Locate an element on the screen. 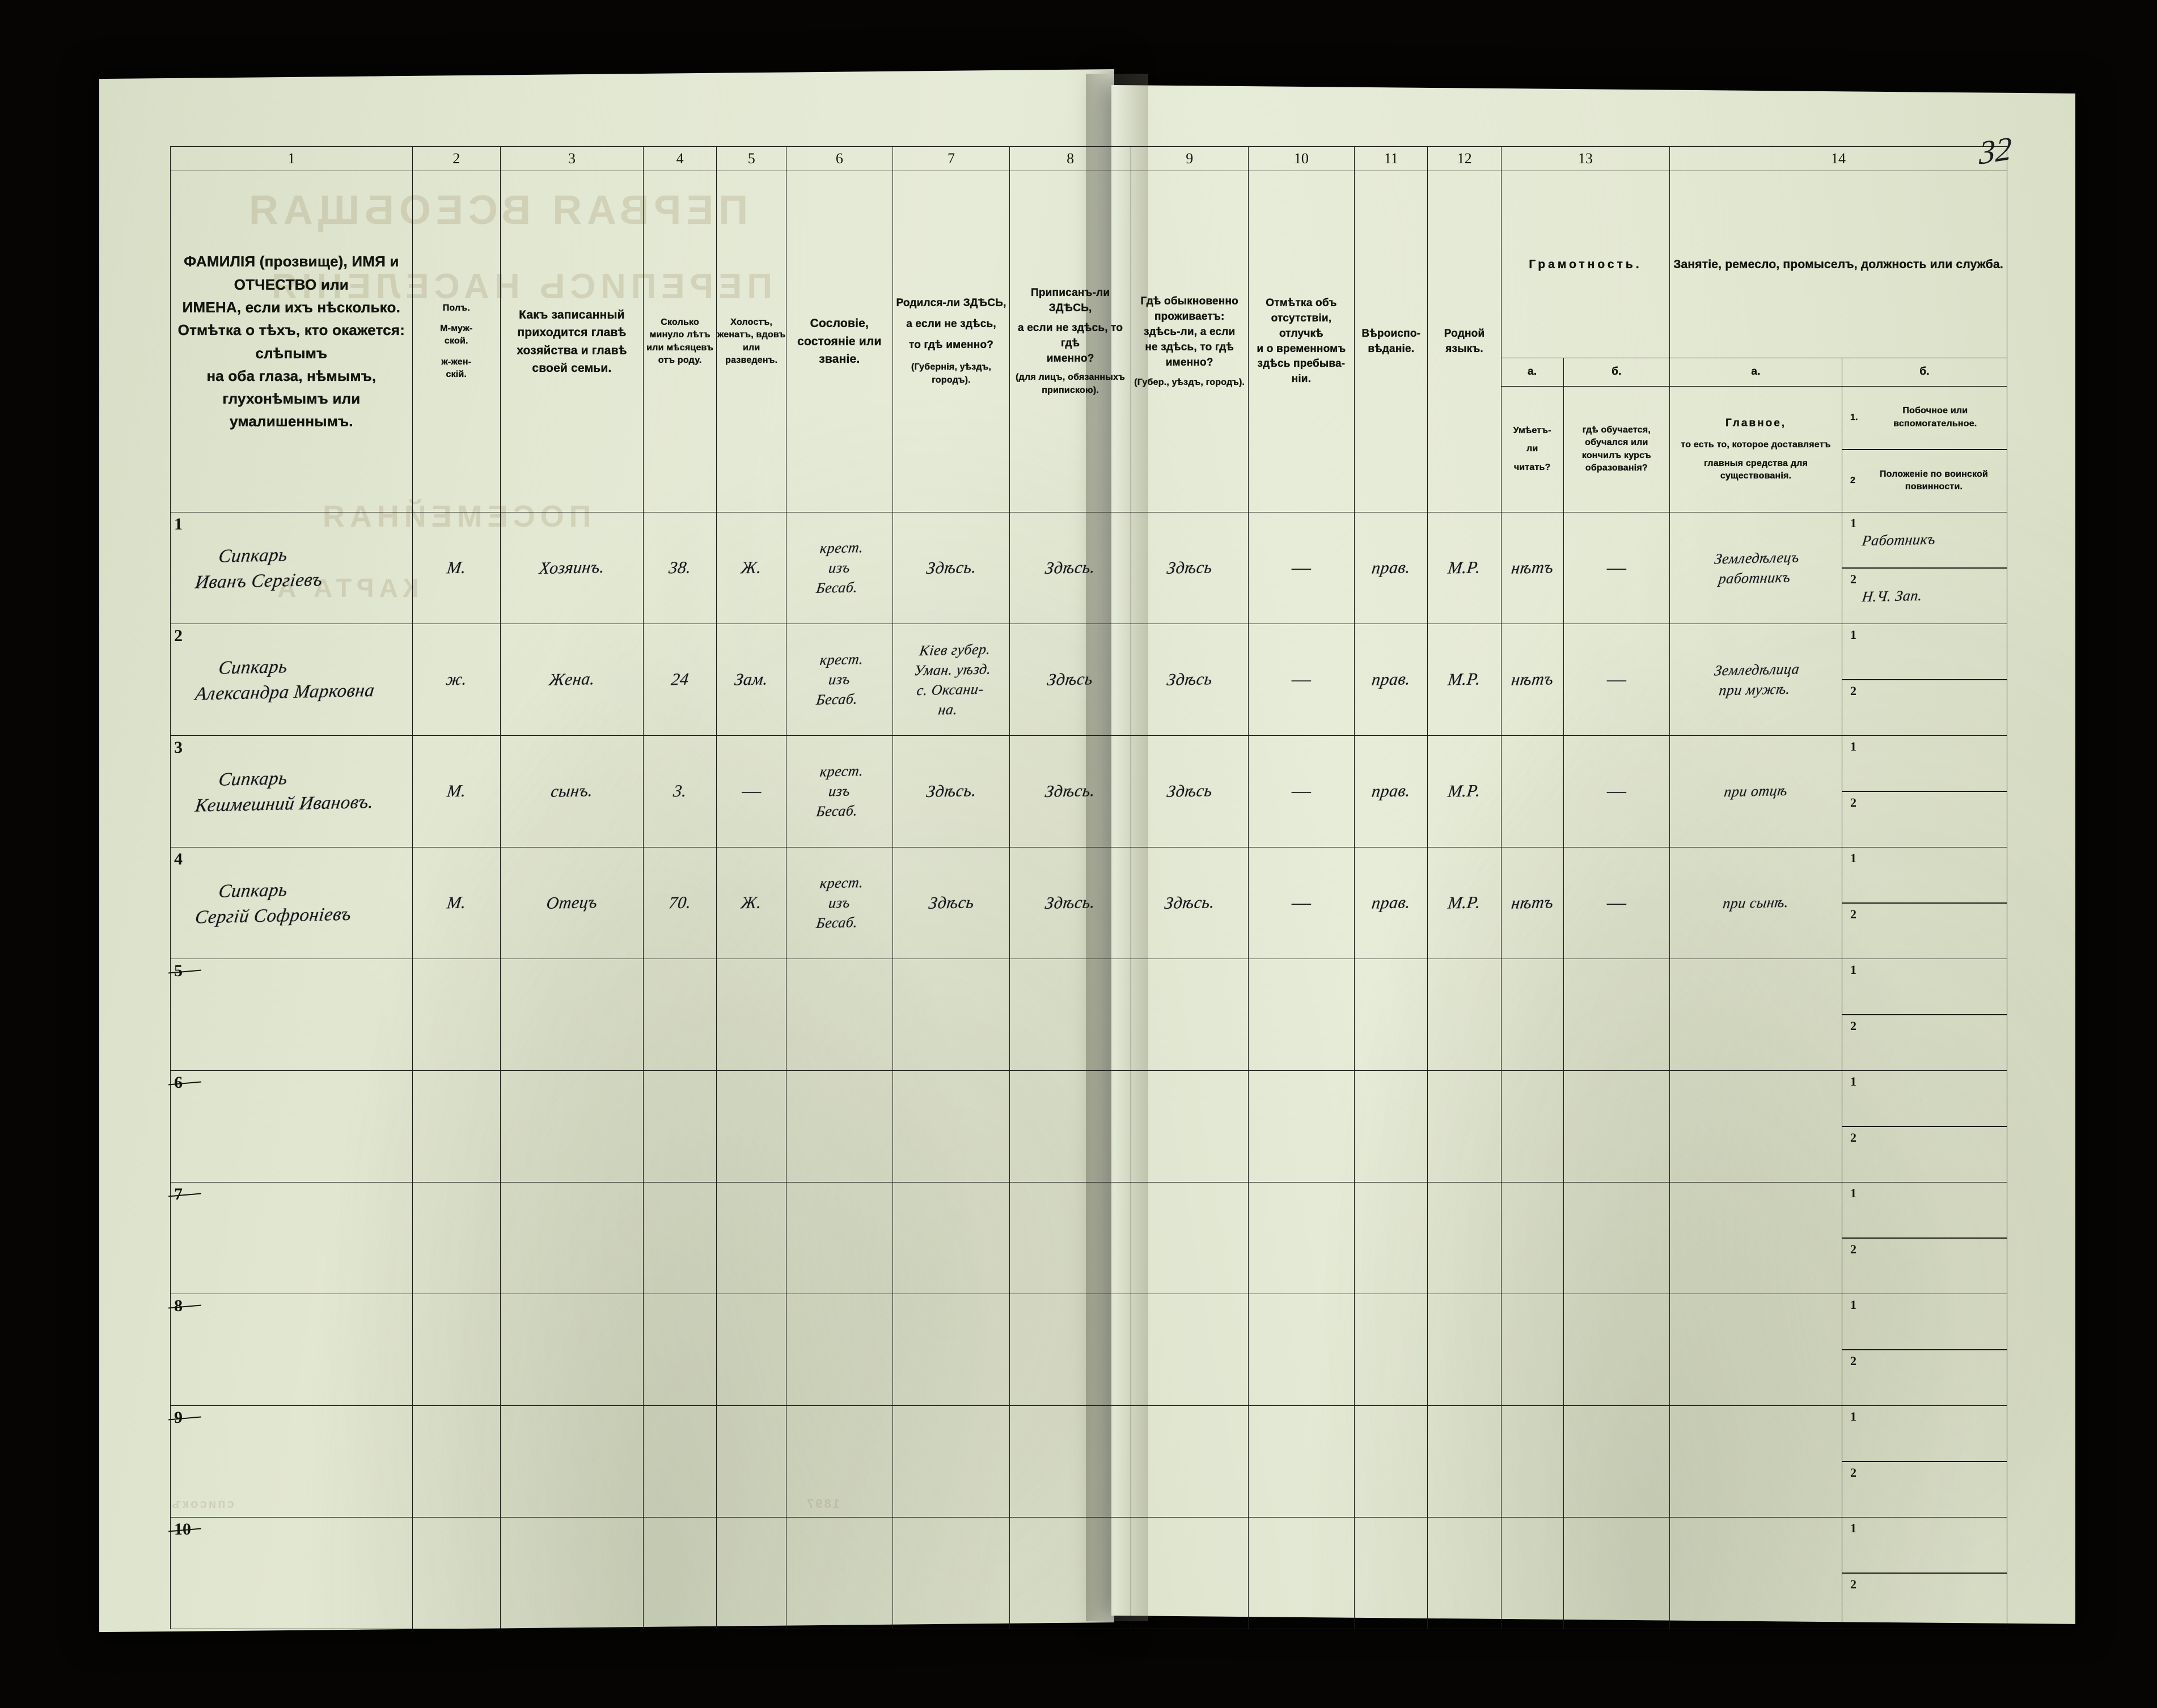  row-cell-age: 3. is located at coordinates (680, 791).